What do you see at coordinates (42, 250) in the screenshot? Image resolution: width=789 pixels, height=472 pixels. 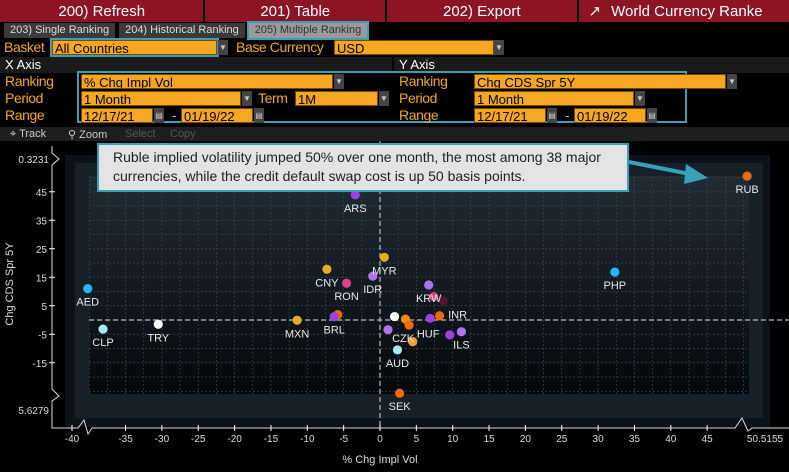 I see `y-tick-label: 25` at bounding box center [42, 250].